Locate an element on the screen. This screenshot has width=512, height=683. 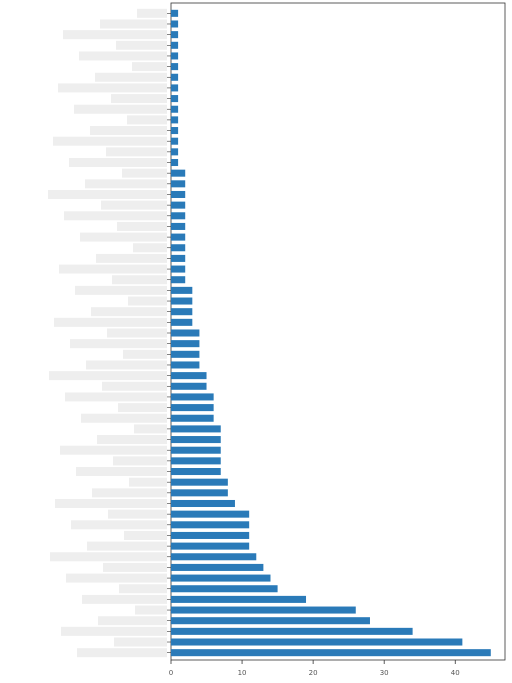
x-tick-label: 40 is located at coordinates (455, 673).